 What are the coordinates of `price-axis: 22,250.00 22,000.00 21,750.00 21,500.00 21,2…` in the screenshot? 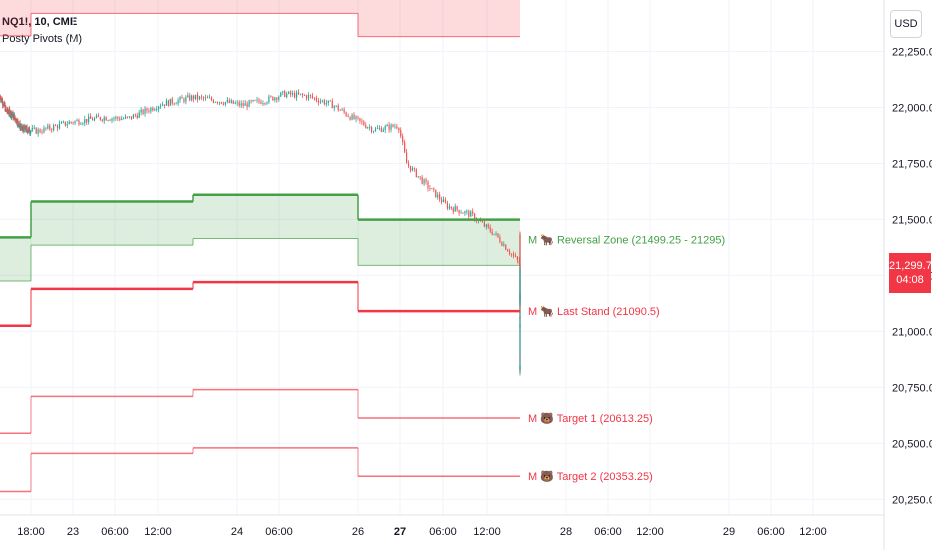 It's located at (907, 275).